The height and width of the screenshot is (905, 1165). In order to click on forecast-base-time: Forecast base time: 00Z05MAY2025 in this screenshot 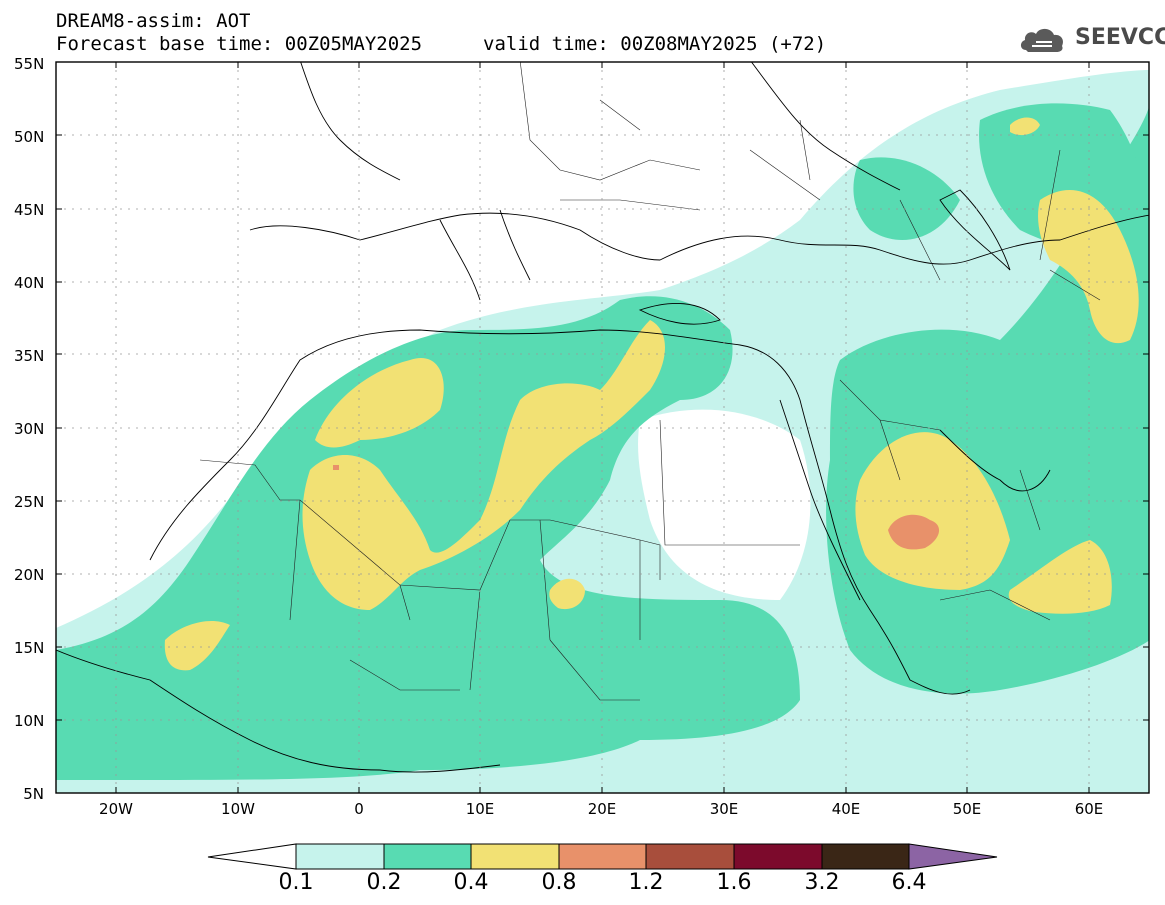, I will do `click(239, 44)`.